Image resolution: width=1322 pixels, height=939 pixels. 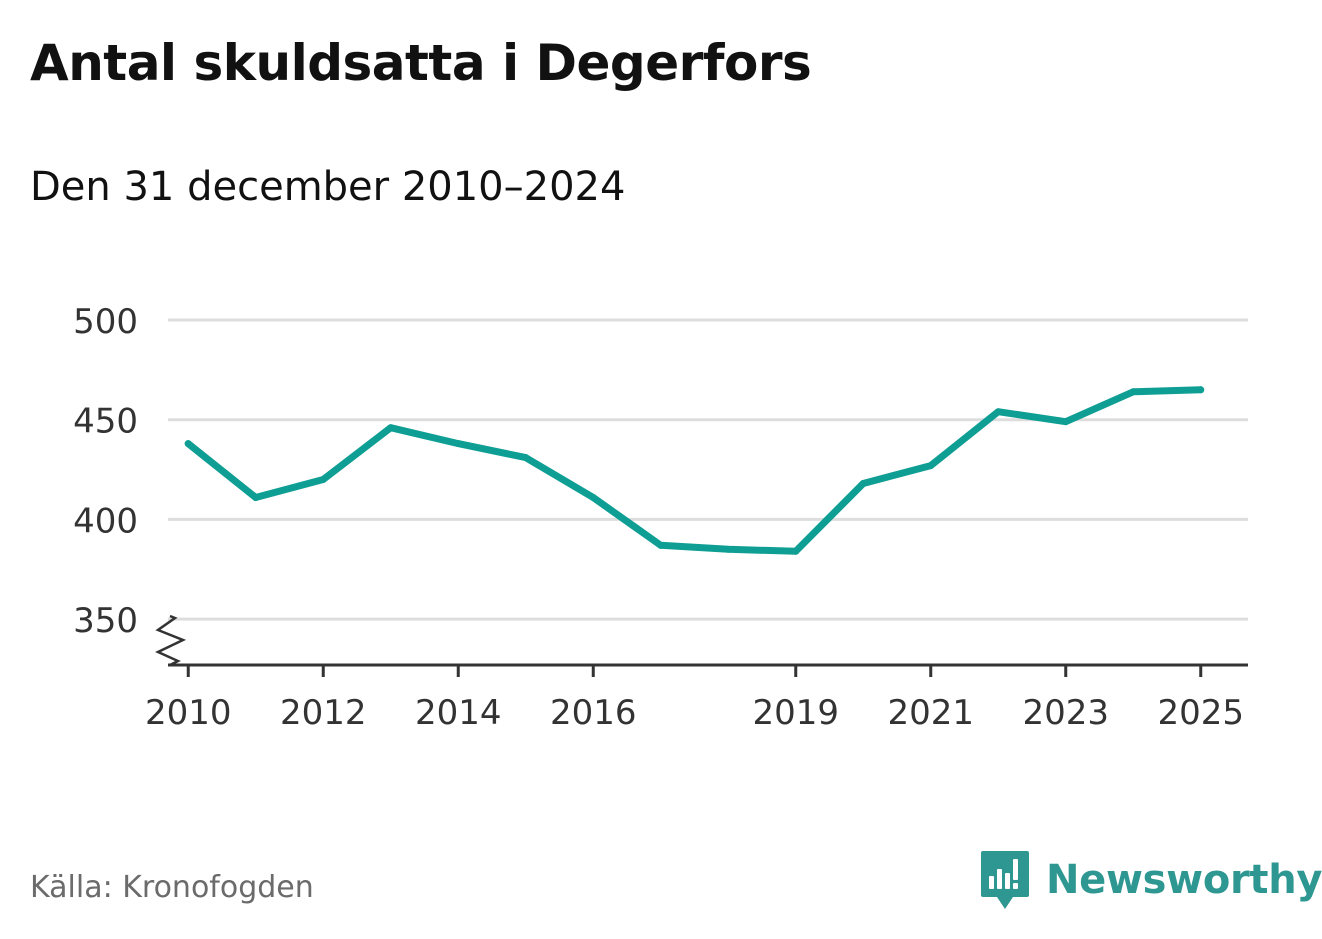 I want to click on x-tick-label: 2012, so click(x=323, y=713).